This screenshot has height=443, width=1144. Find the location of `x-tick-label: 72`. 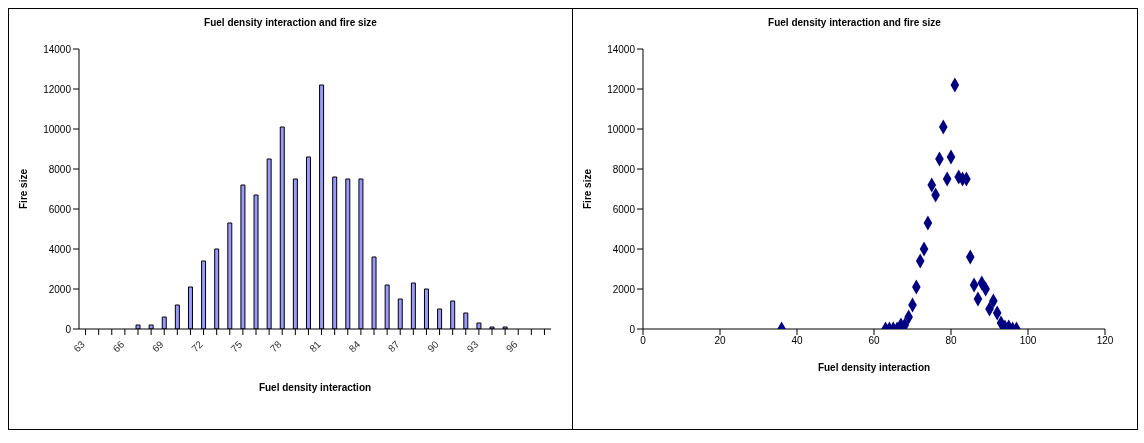

x-tick-label: 72 is located at coordinates (197, 346).